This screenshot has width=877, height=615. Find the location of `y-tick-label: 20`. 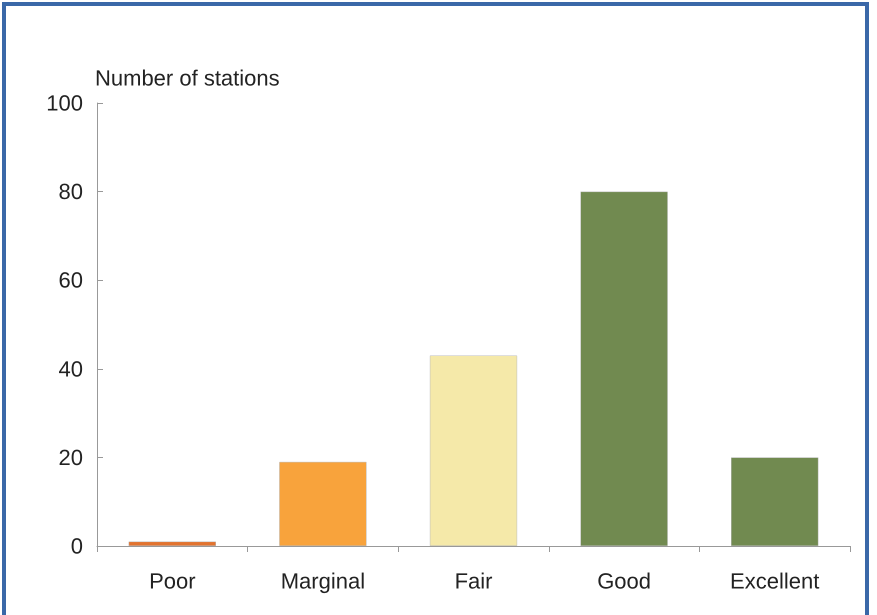

y-tick-label: 20 is located at coordinates (70, 457).